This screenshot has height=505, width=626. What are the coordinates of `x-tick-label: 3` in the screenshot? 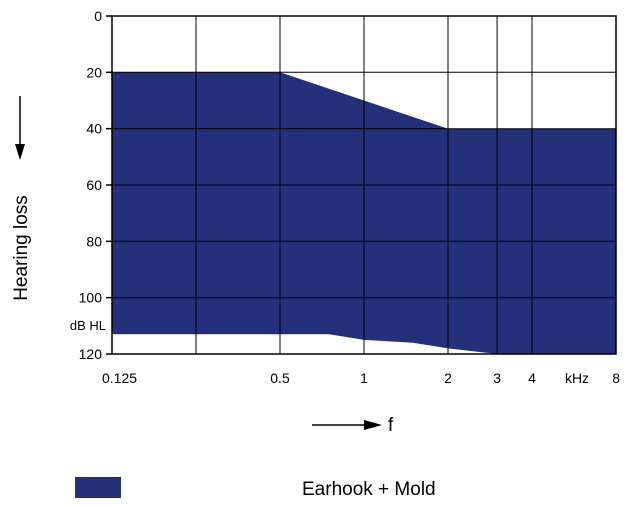 It's located at (497, 378).